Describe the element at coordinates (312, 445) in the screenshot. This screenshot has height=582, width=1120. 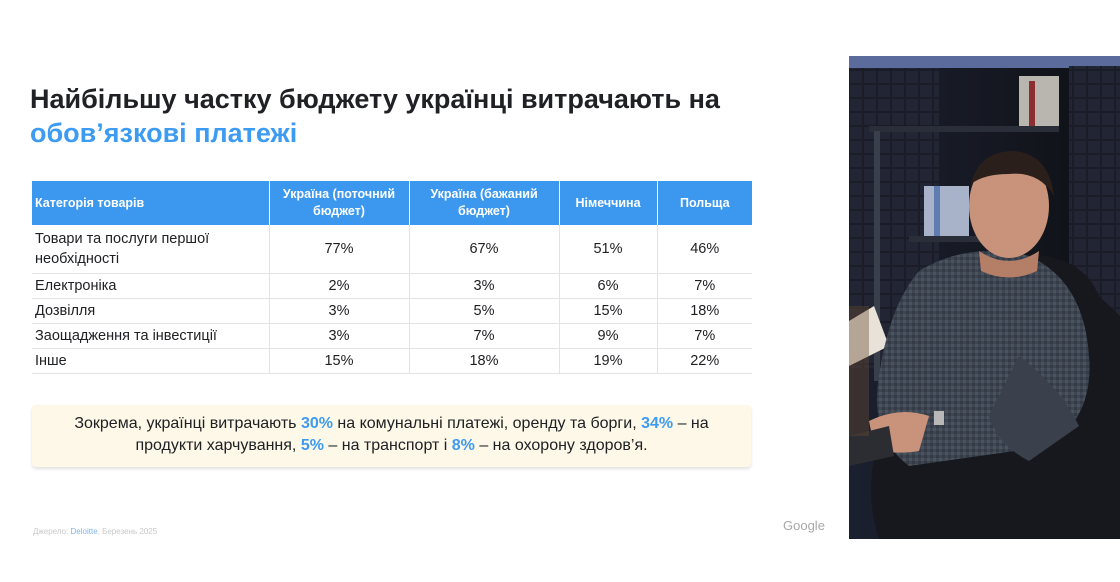
I see `note-value-transport: 5%` at that location.